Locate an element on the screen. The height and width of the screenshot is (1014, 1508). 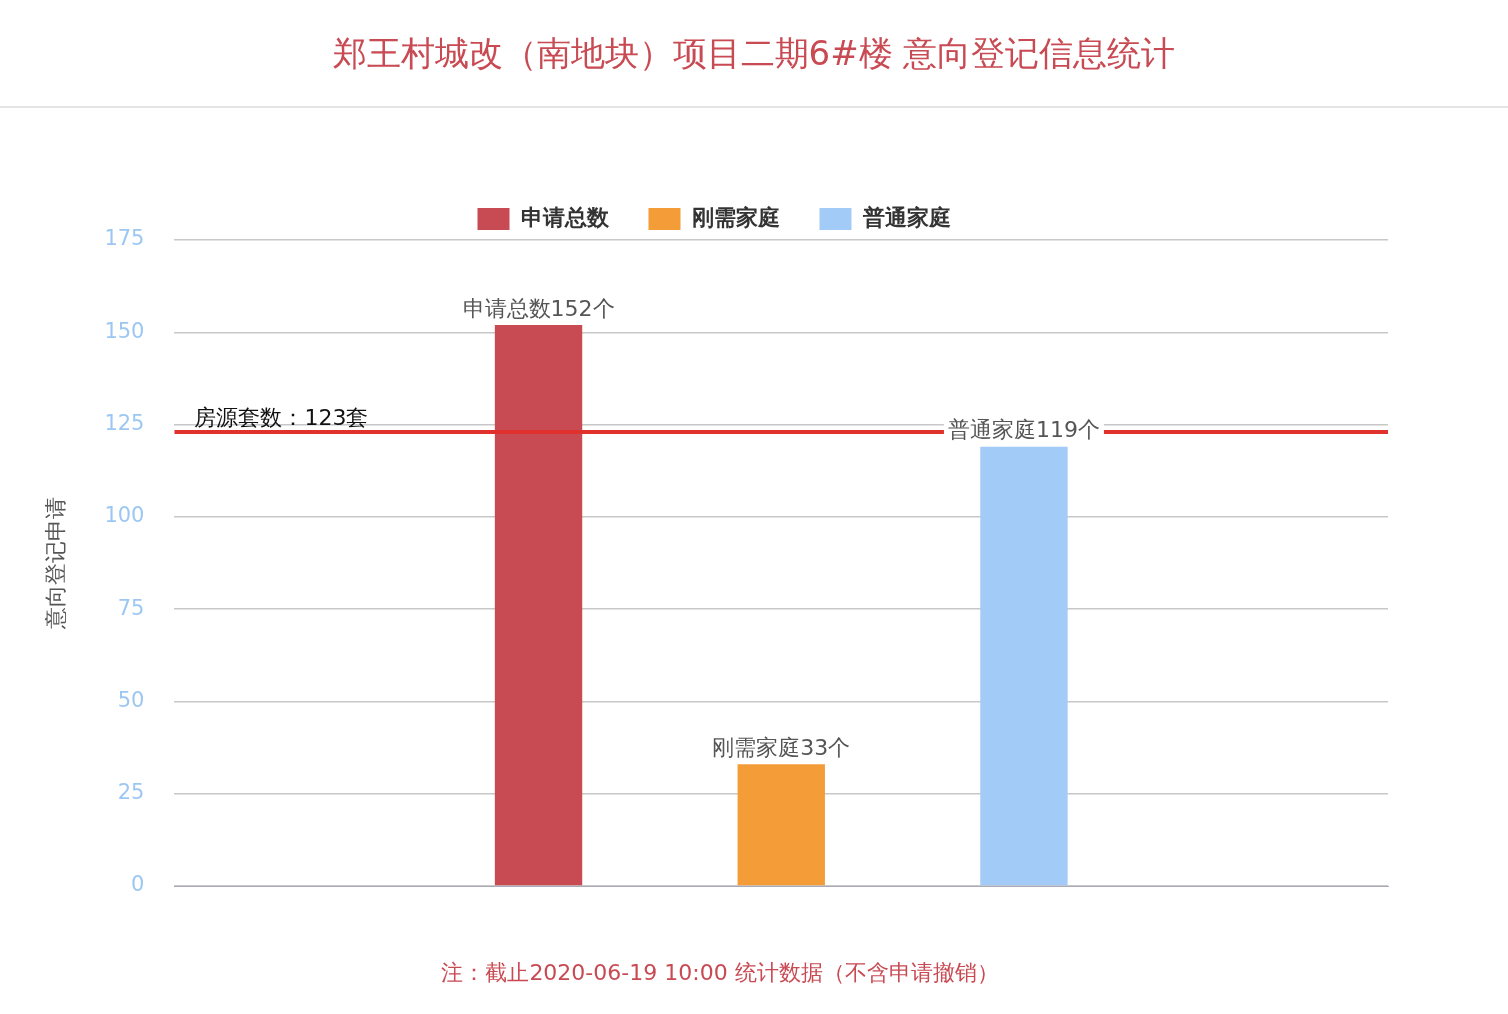
y-tick-label: 0 is located at coordinates (138, 884).